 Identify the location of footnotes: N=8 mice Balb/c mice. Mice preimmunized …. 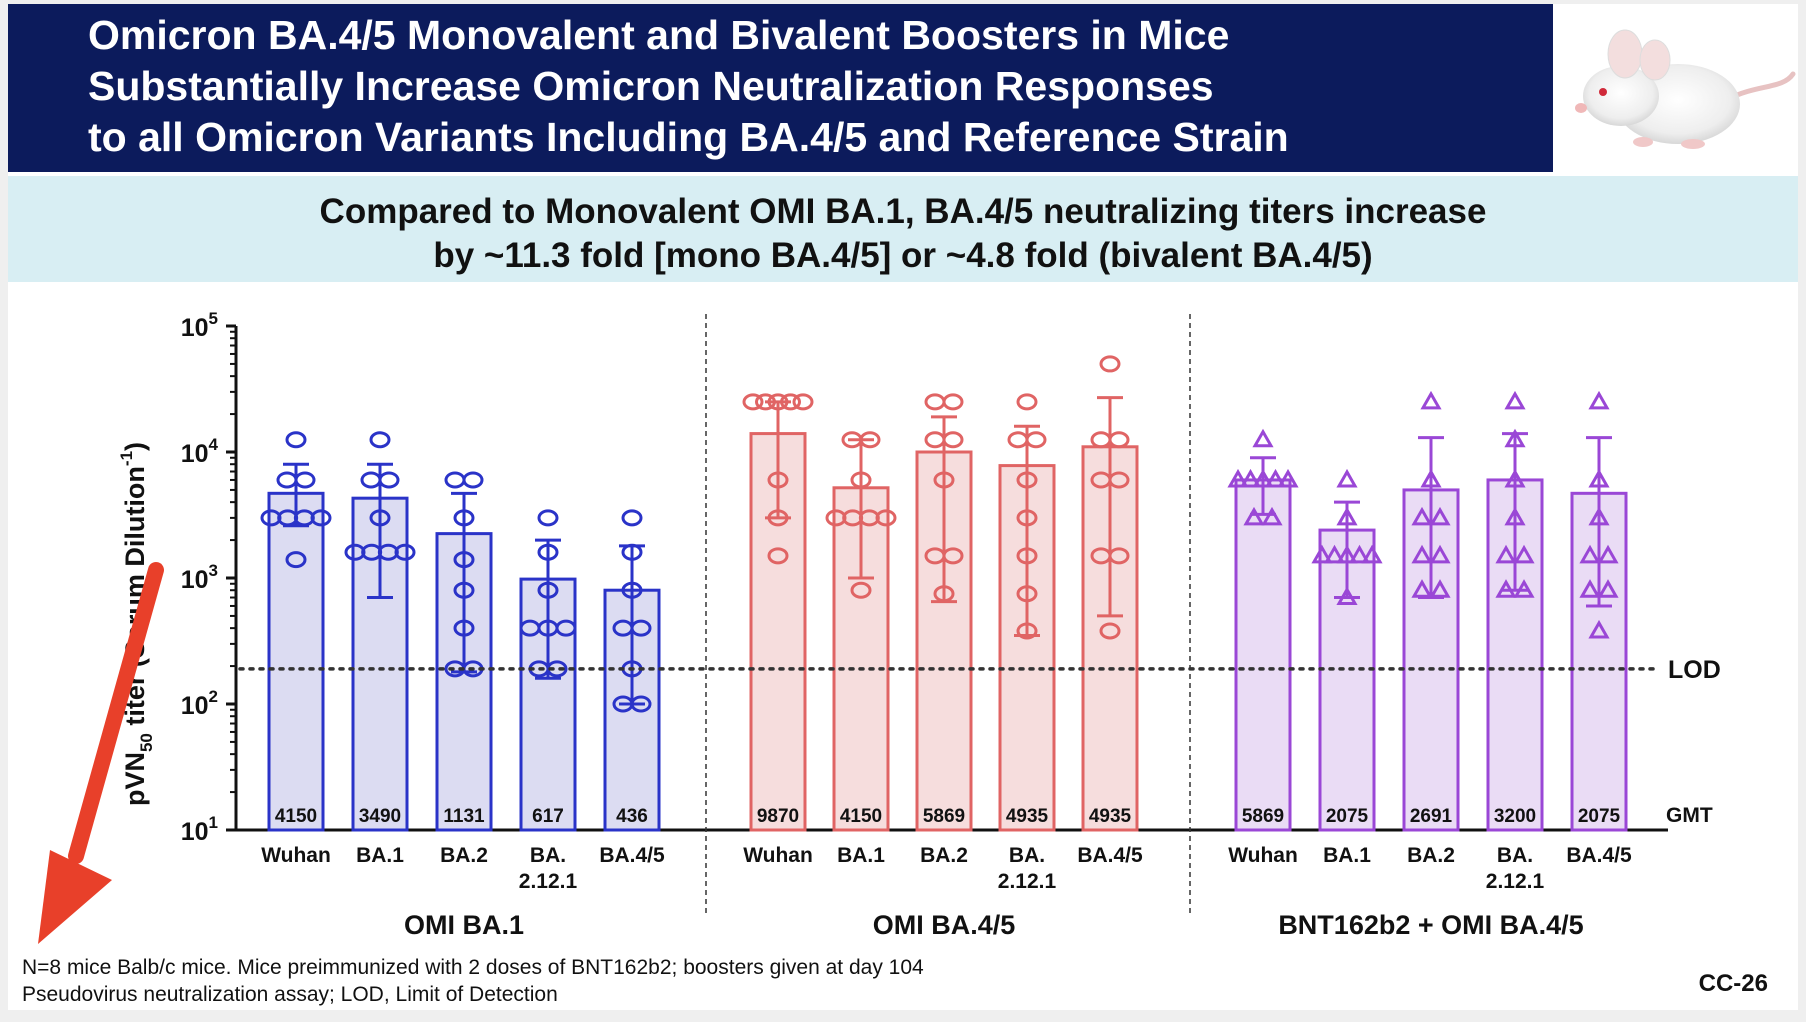
(473, 981).